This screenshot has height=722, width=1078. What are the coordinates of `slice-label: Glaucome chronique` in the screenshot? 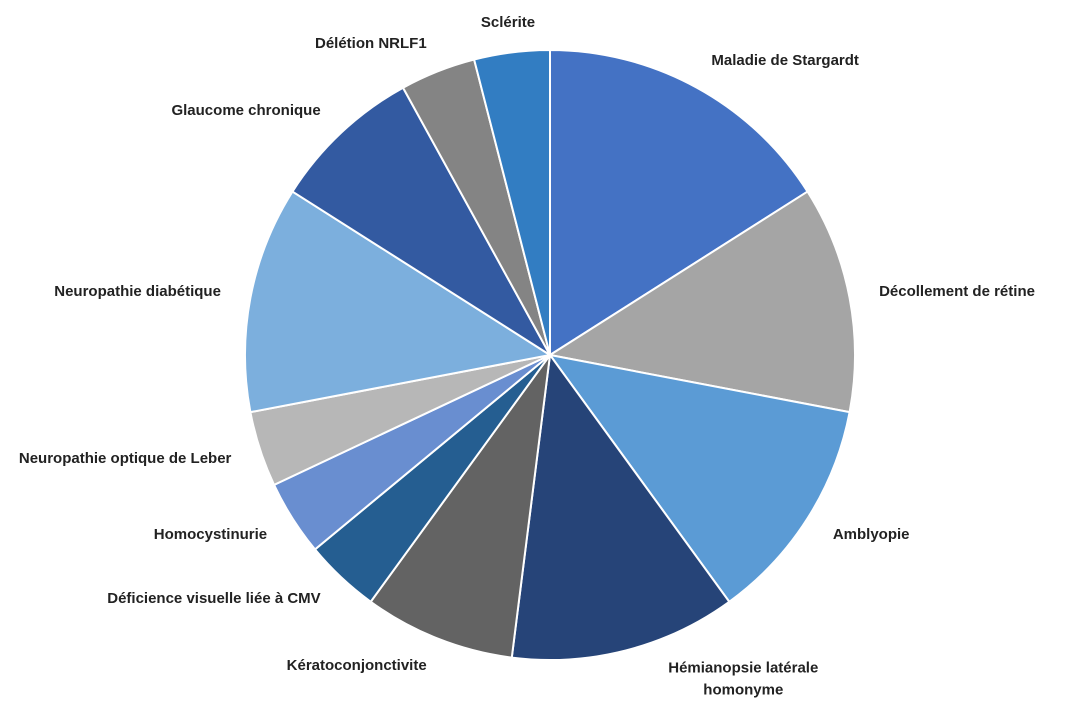 It's located at (246, 110).